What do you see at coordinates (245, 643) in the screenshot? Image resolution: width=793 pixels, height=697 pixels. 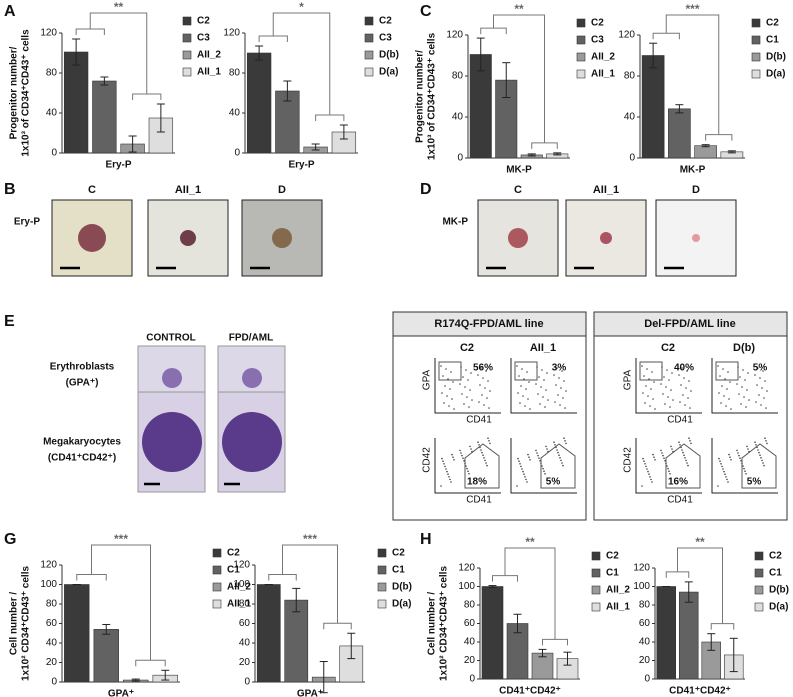 I see `y-tick-label: 40` at bounding box center [245, 643].